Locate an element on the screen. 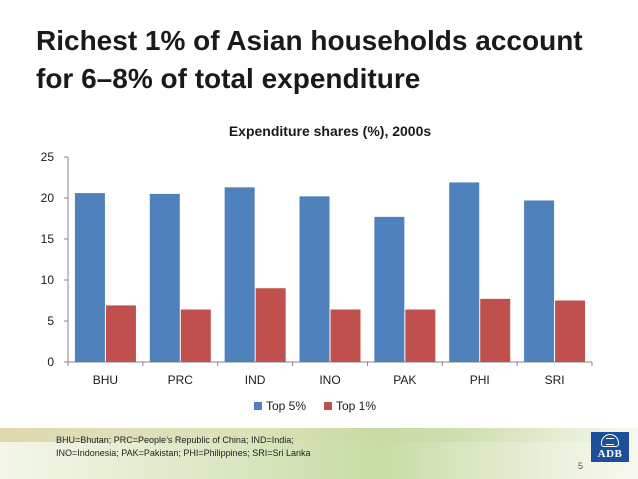  x-tick-label-phi: PHI is located at coordinates (480, 380).